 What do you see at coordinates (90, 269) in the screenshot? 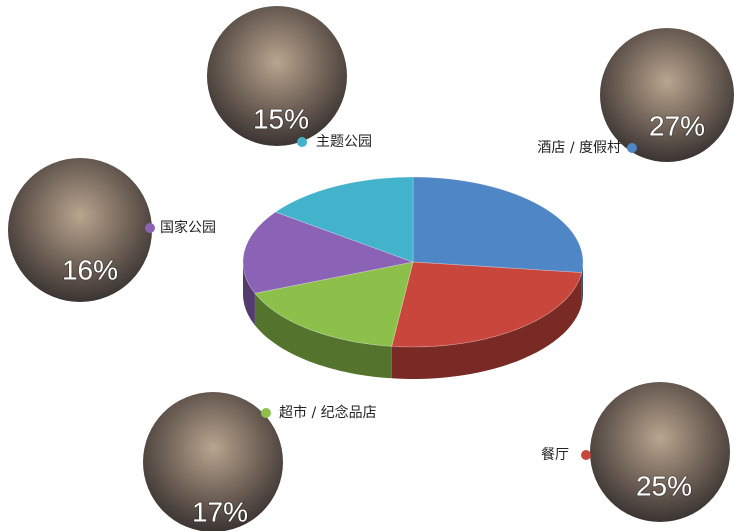
I see `percent-label: 16%` at bounding box center [90, 269].